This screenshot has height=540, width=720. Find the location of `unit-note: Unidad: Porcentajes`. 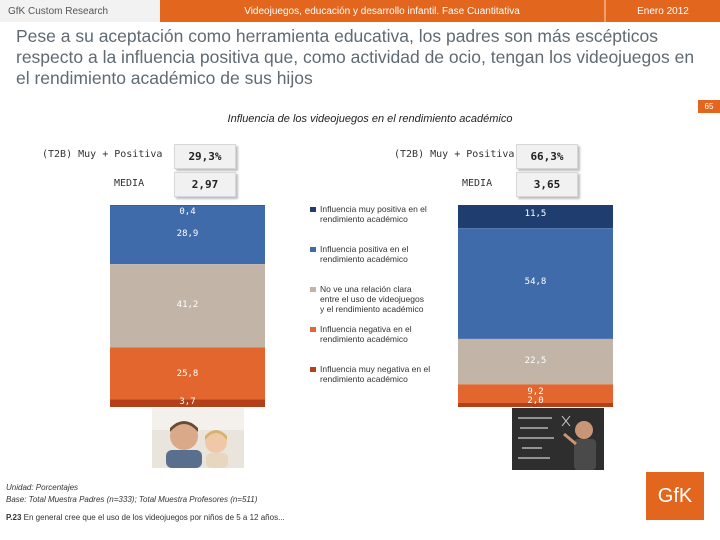

unit-note: Unidad: Porcentajes is located at coordinates (42, 487).